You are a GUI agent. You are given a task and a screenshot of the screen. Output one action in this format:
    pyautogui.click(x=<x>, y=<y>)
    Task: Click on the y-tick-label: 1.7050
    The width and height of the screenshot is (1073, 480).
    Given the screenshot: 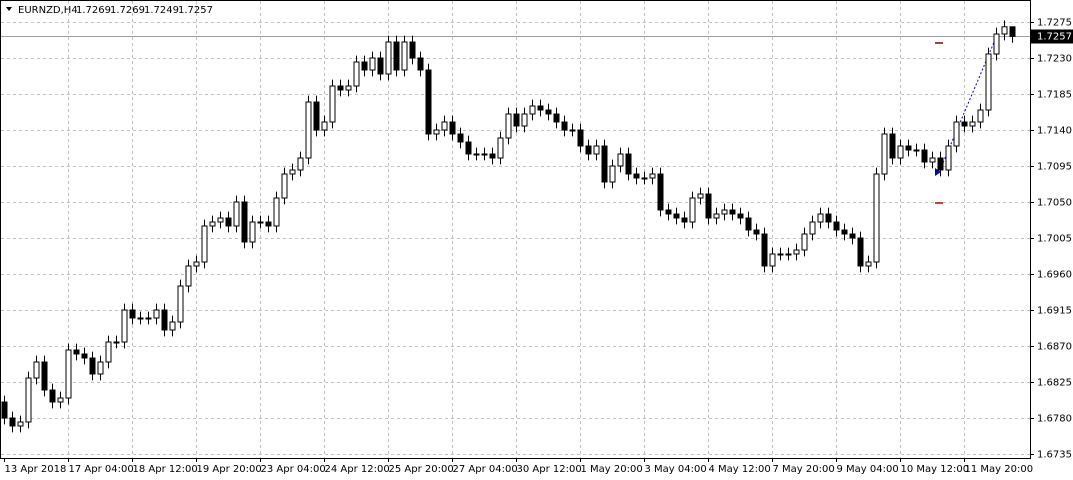 What is the action you would take?
    pyautogui.click(x=1054, y=203)
    